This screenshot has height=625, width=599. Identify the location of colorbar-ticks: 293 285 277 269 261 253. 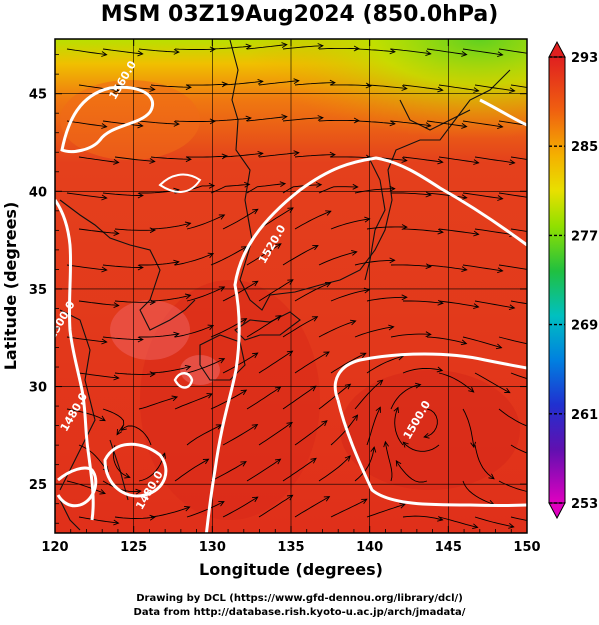
(573, 281).